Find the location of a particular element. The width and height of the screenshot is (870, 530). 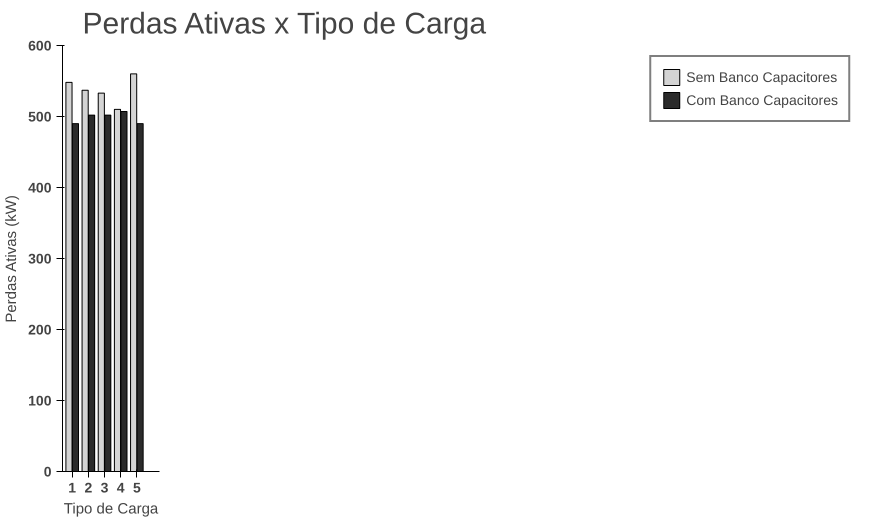

y-tick-label: 600 is located at coordinates (40, 46).